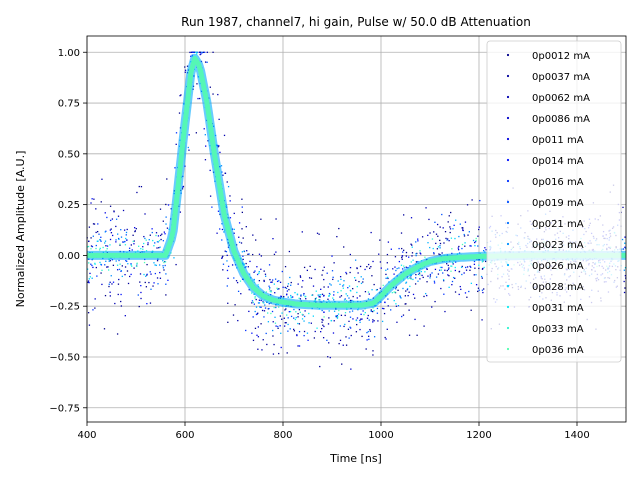  I want to click on legend-label: 0p023 mA, so click(558, 245).